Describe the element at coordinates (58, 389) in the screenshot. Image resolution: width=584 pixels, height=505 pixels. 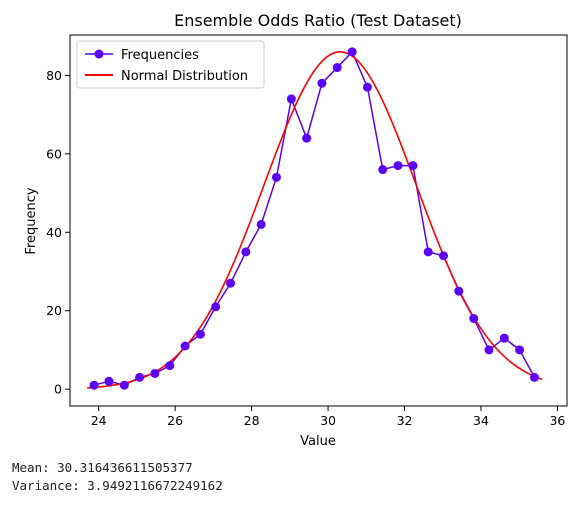
I see `y-tick-label: 0` at that location.